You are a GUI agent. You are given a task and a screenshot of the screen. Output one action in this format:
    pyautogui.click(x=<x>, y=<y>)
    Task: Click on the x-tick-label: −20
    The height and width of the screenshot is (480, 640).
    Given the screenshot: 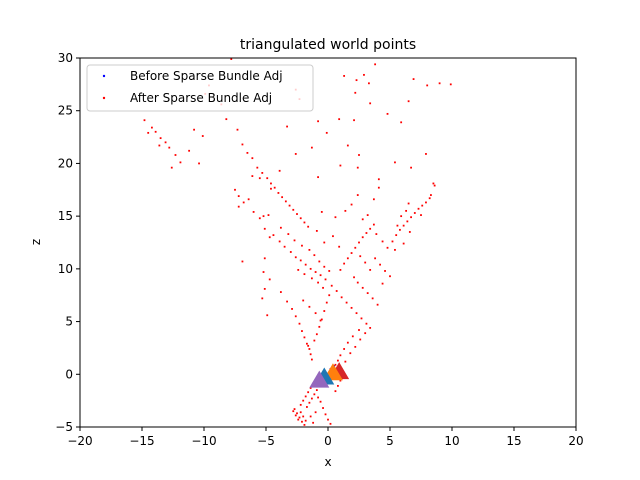 What is the action you would take?
    pyautogui.click(x=79, y=441)
    